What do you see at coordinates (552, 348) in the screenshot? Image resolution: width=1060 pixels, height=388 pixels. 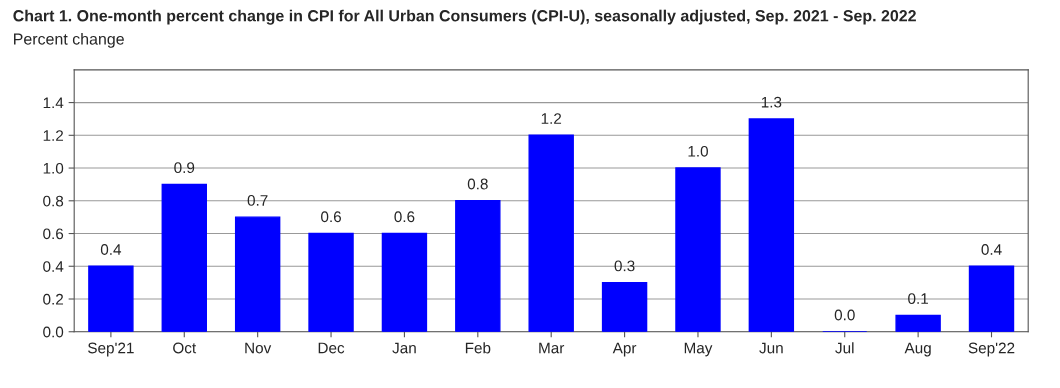 I see `x-tick-label: Mar` at bounding box center [552, 348].